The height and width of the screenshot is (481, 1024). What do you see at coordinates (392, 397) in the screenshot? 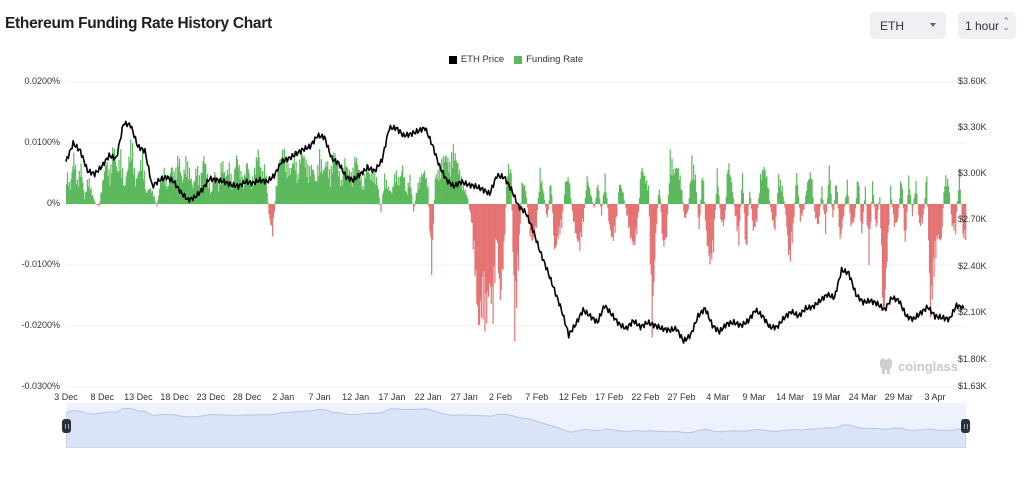
I see `x-tick: 17 Jan` at bounding box center [392, 397].